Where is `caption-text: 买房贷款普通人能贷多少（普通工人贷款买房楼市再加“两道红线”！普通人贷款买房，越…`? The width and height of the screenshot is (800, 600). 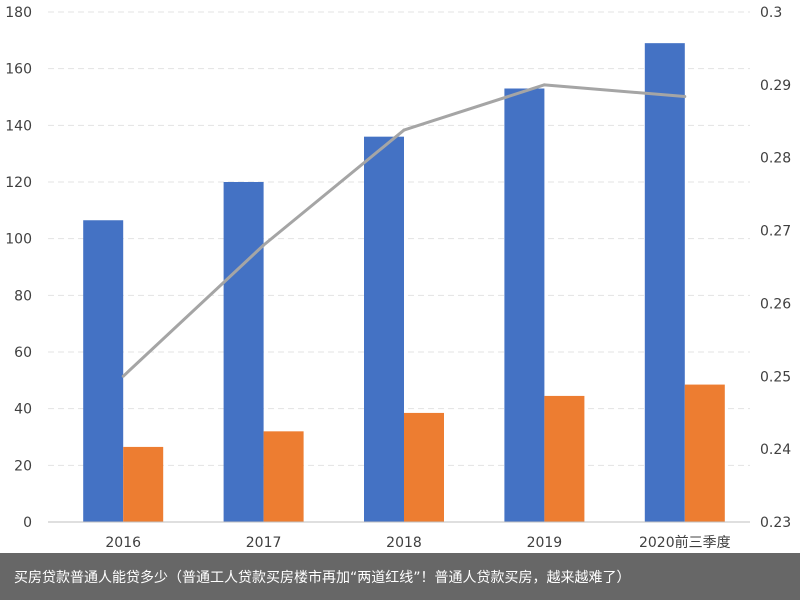
caption-text: 买房贷款普通人能贷多少（普通工人贷款买房楼市再加“两道红线”！普通人贷款买房，越… is located at coordinates (322, 577).